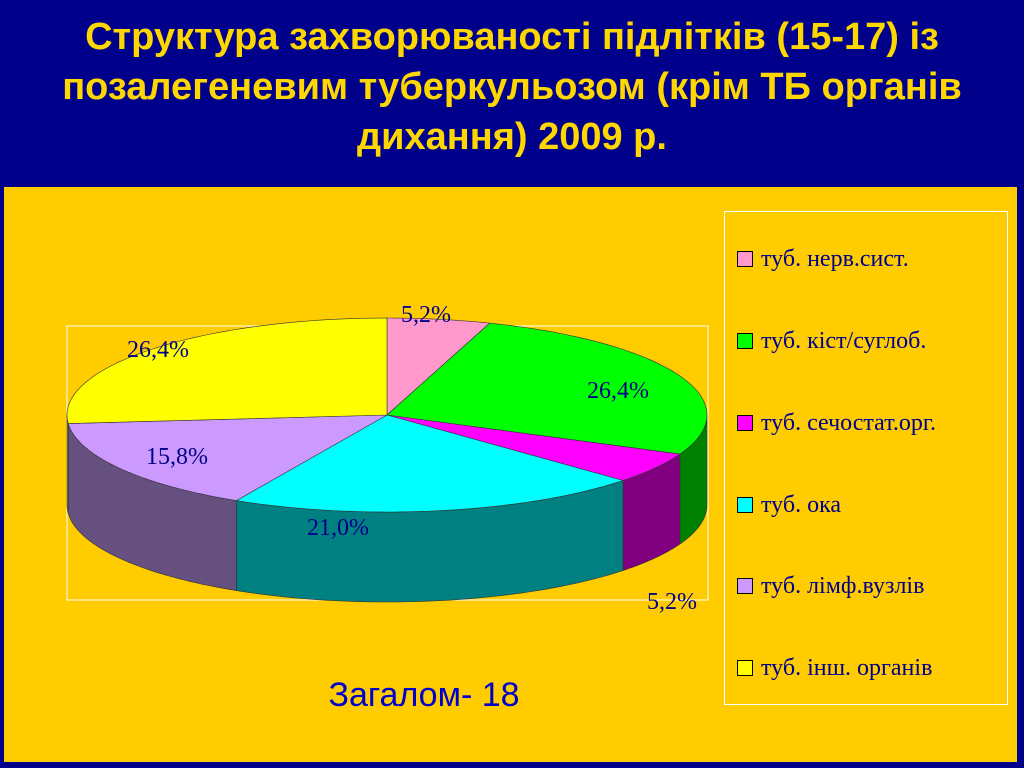 The width and height of the screenshot is (1024, 768). I want to click on legend-item-3: туб. сечостат.орг., so click(836, 423).